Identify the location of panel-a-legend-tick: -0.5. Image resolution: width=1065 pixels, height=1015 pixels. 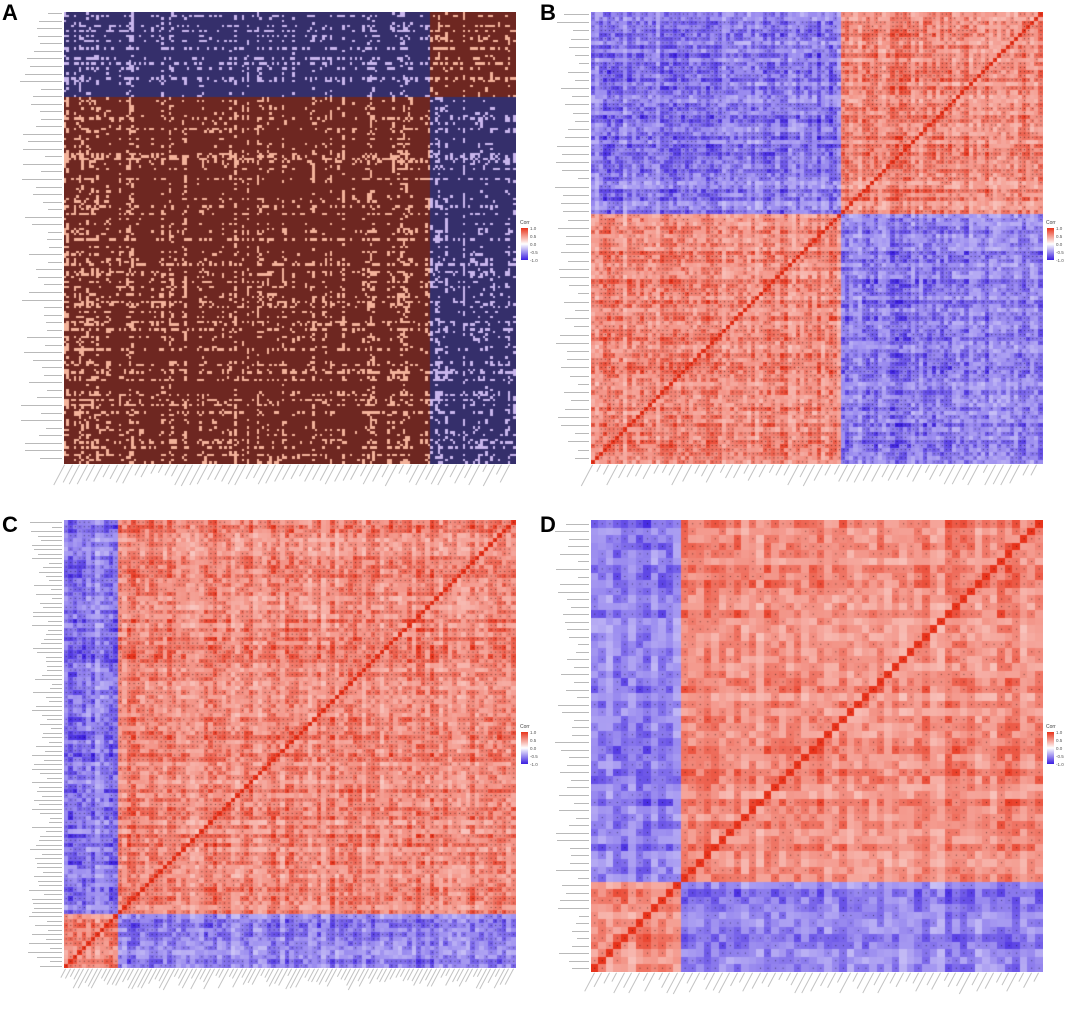
(534, 252).